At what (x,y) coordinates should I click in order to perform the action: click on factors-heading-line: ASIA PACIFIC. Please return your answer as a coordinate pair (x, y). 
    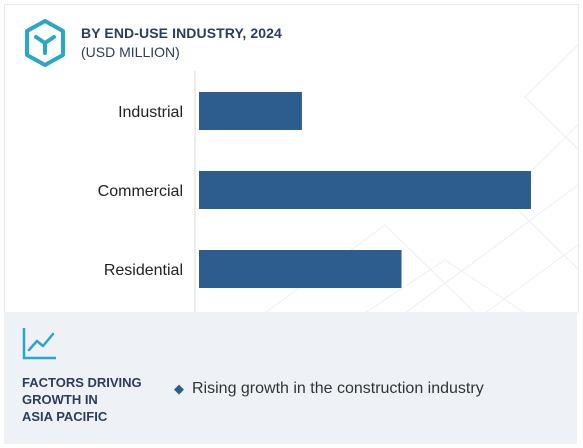
    Looking at the image, I should click on (65, 416).